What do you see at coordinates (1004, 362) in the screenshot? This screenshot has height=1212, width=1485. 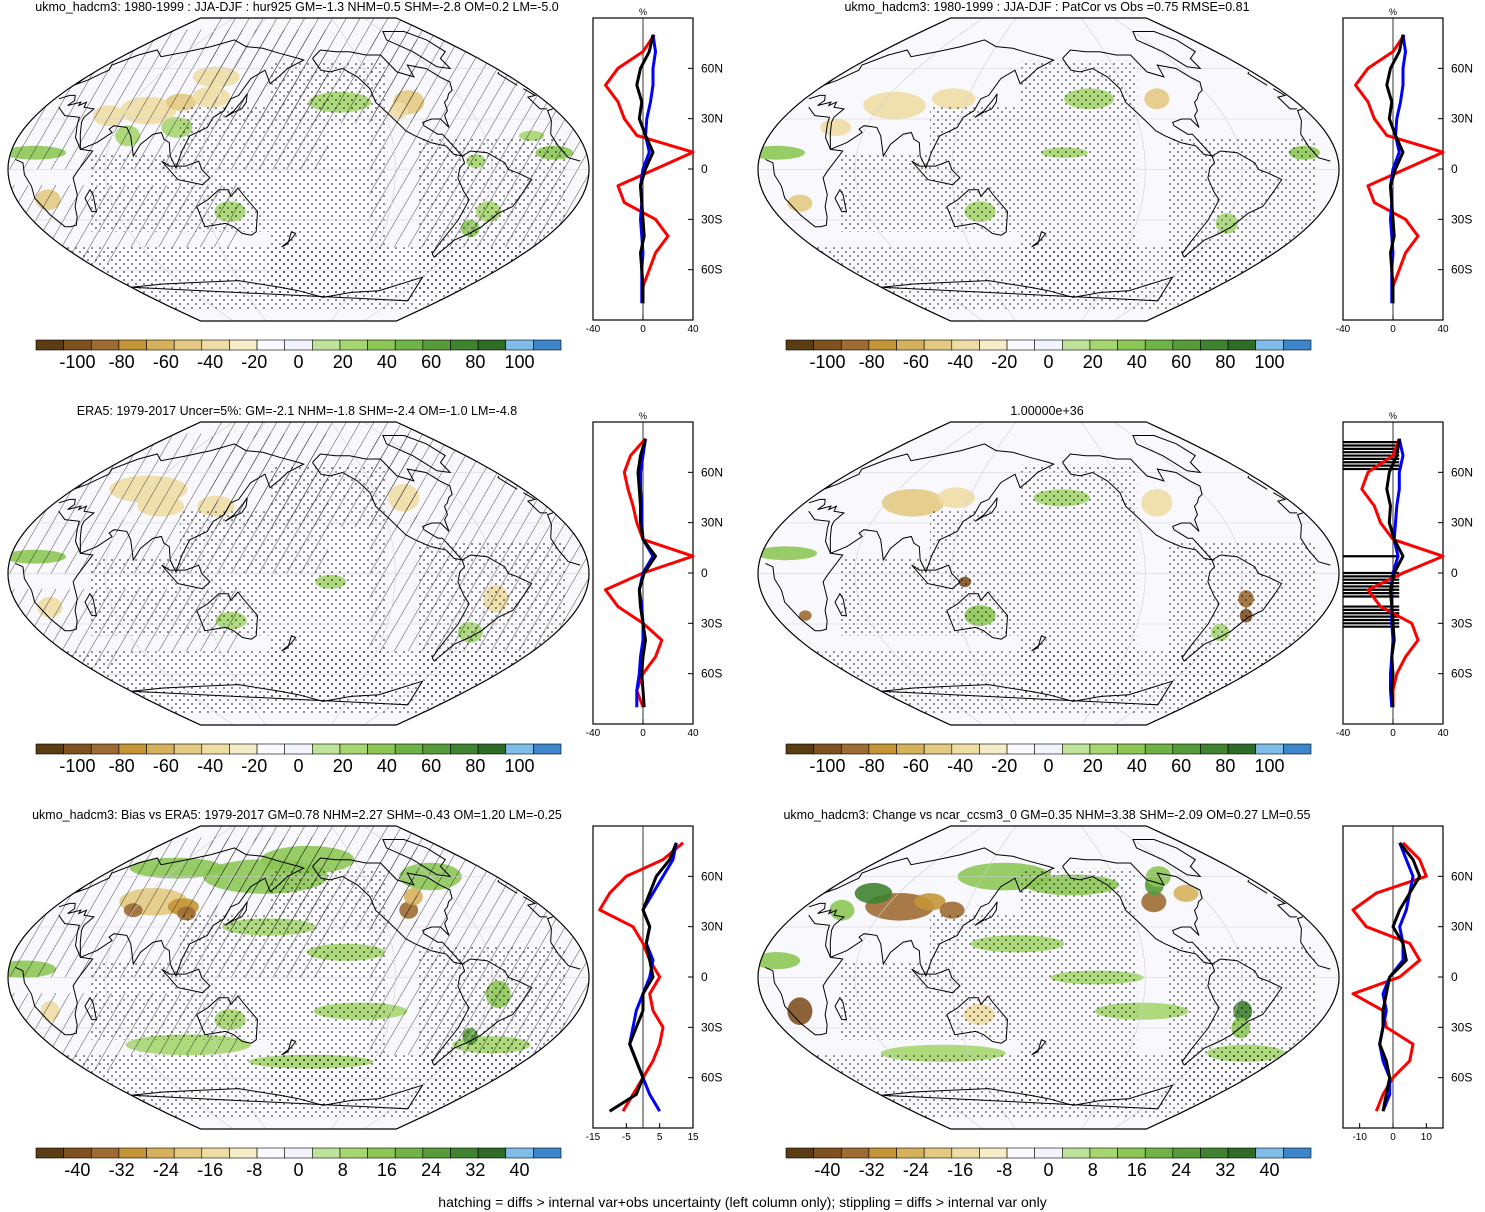 I see `colorbar-label: -20` at bounding box center [1004, 362].